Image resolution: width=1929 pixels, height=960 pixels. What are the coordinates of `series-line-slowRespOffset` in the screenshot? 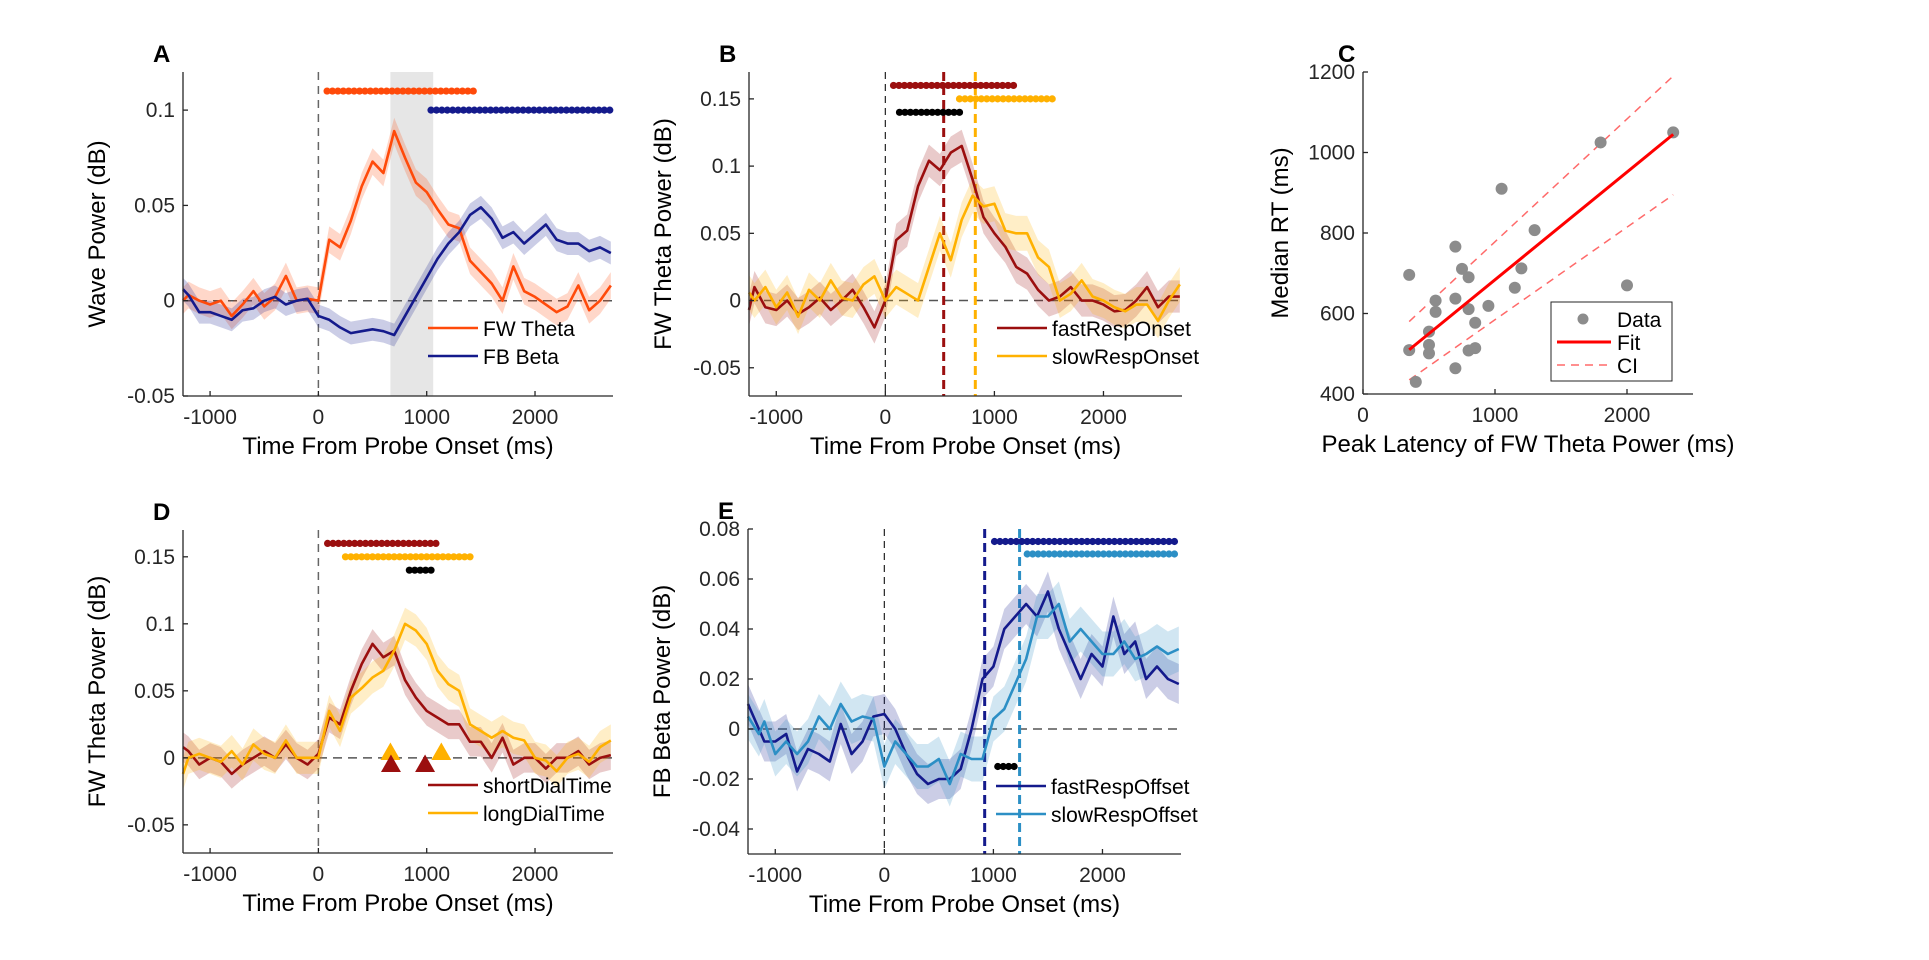 It's located at (963, 694).